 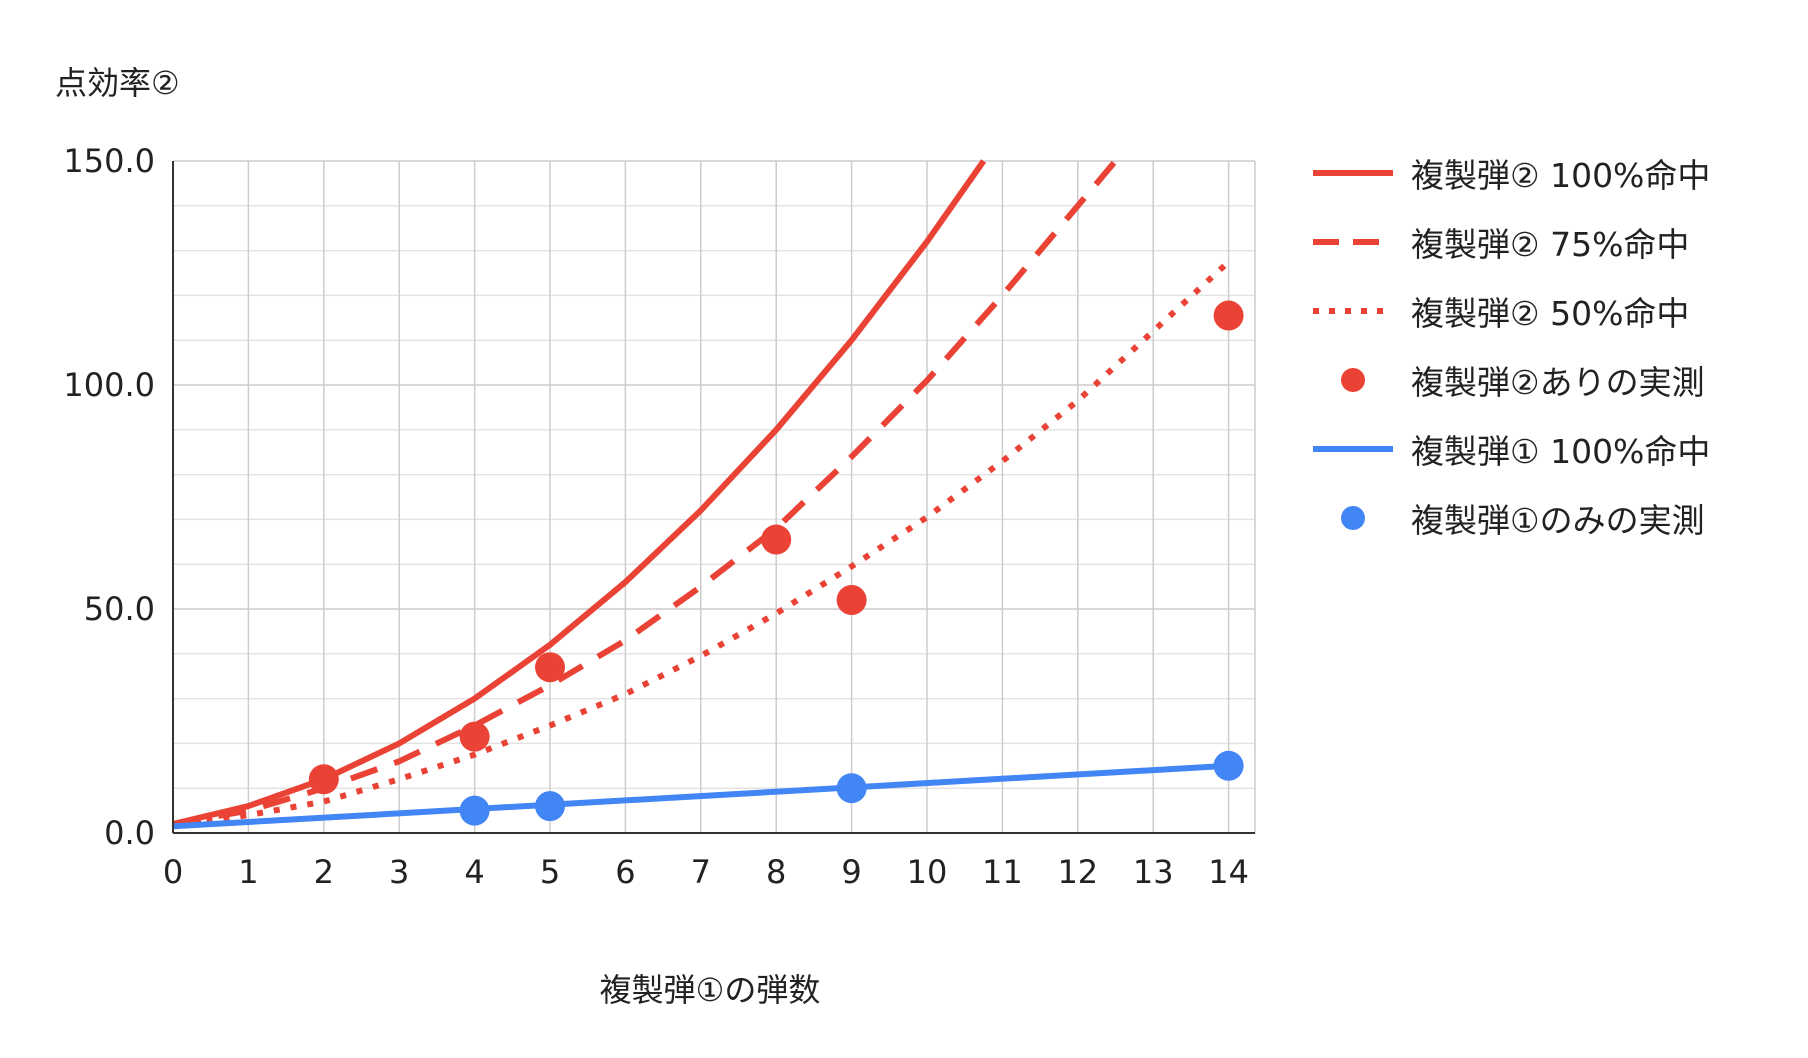 What do you see at coordinates (1561, 175) in the screenshot?
I see `legend-label: 複製弾② 100%命中` at bounding box center [1561, 175].